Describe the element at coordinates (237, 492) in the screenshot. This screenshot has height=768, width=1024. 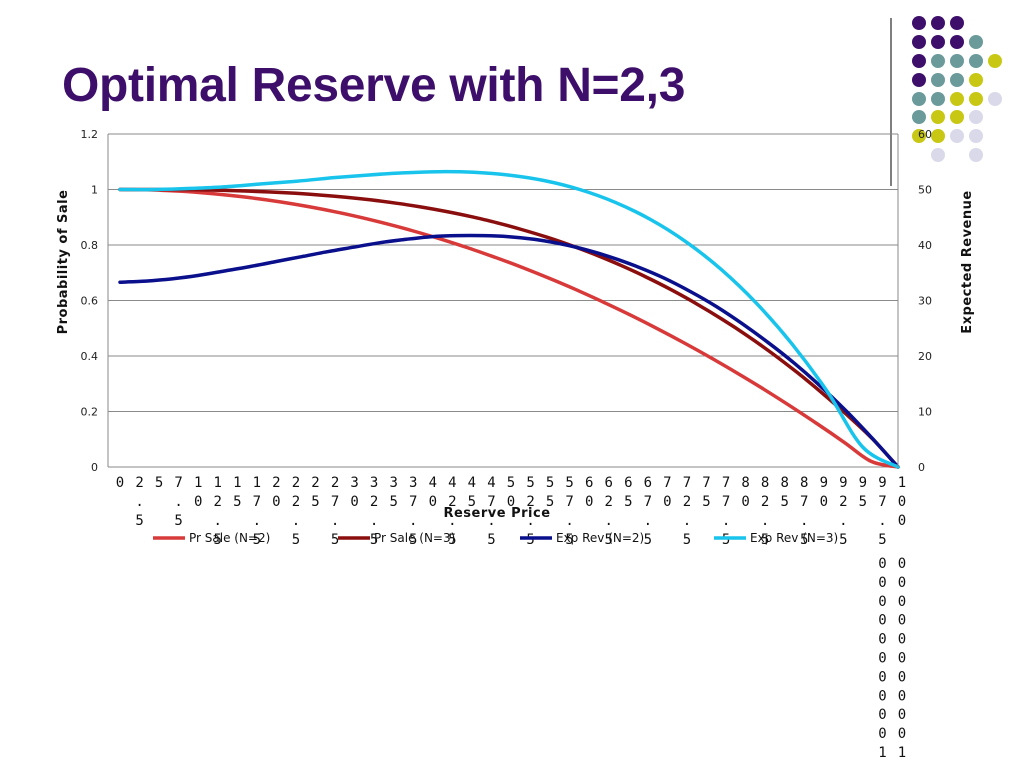
I see `x-tick-label: 15` at that location.